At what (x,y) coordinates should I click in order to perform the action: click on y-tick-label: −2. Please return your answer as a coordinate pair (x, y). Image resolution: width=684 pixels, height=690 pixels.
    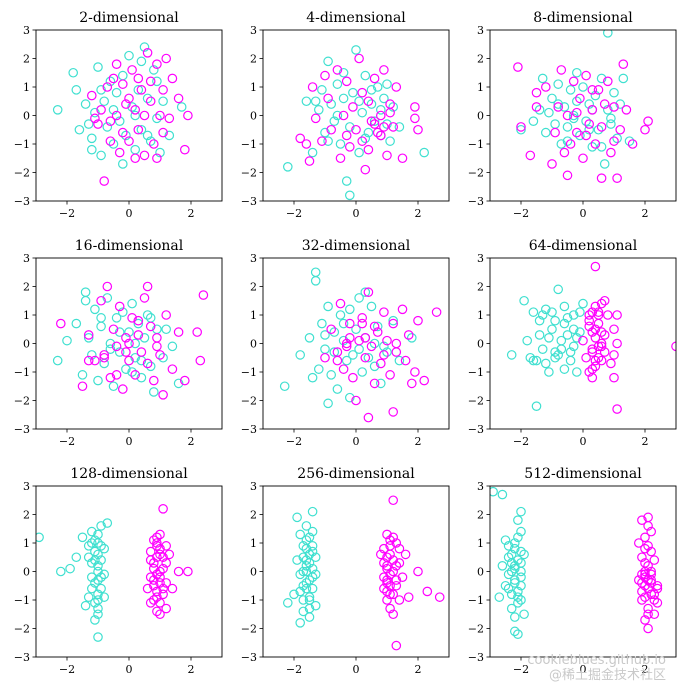
    Looking at the image, I should click on (22, 173).